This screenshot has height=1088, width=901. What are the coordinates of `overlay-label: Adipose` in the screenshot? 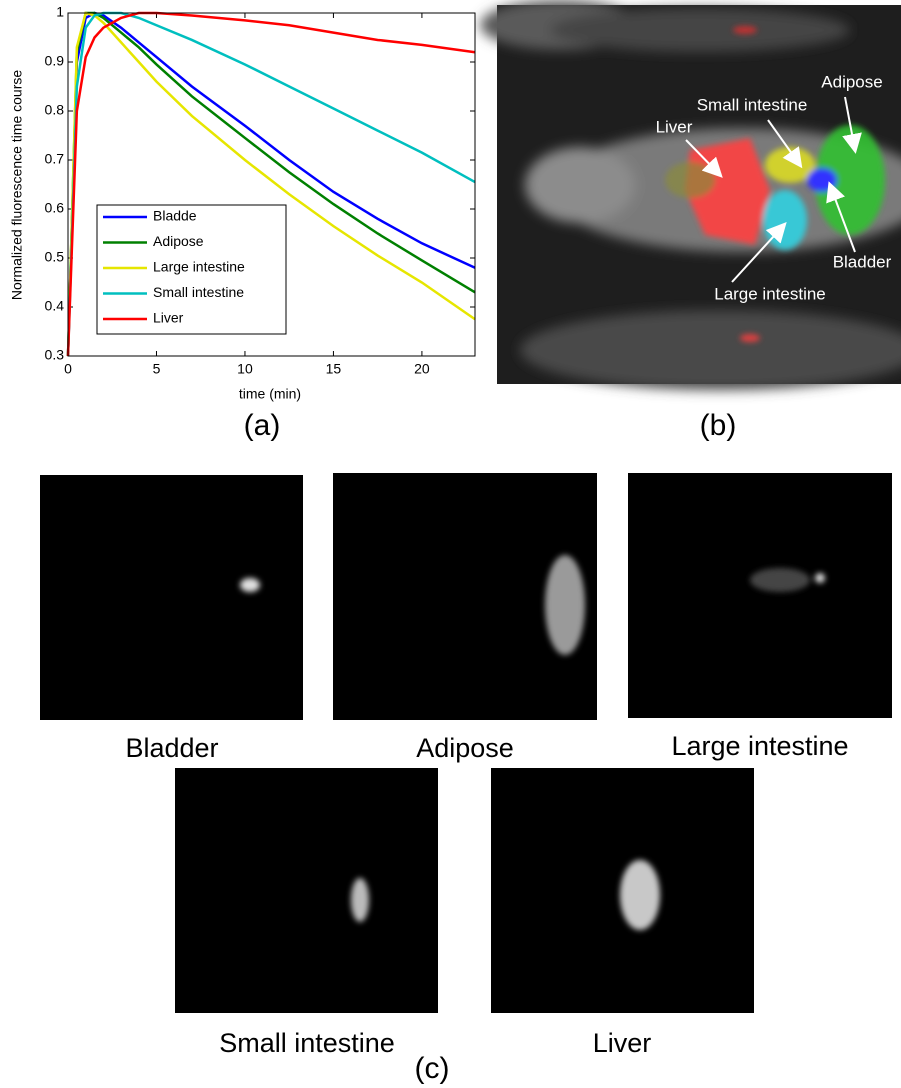 It's located at (851, 81).